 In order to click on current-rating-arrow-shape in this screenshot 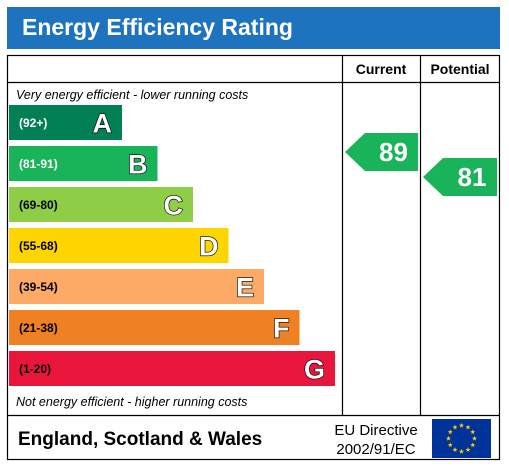, I will do `click(381, 152)`.